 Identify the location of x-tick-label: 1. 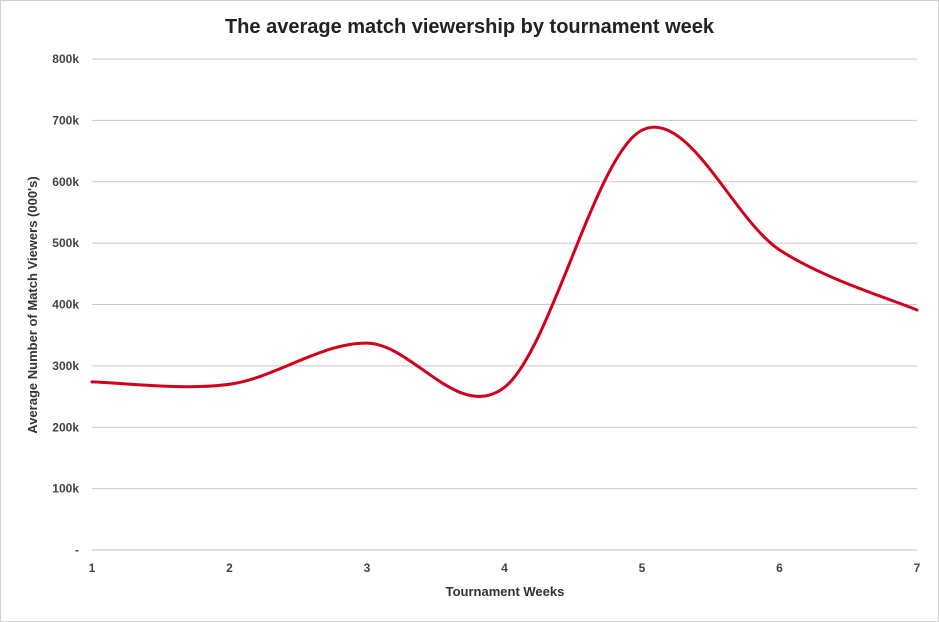
(92, 568).